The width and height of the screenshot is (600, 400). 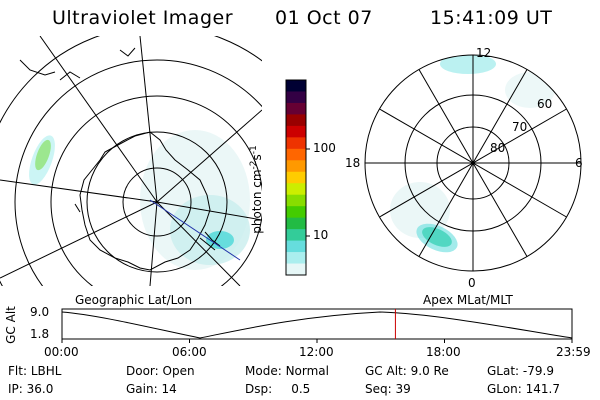 I want to click on altitude-strip-frame, so click(x=317, y=324).